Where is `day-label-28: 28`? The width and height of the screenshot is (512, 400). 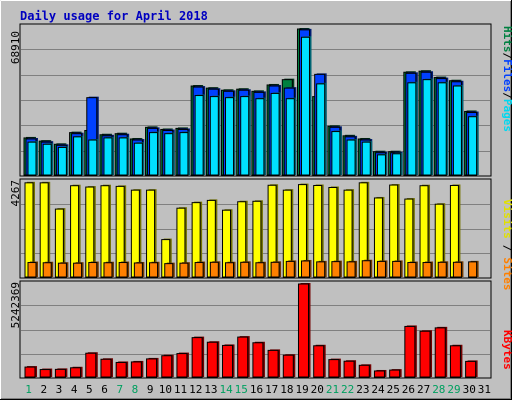 day-label-28: 28 is located at coordinates (438, 389).